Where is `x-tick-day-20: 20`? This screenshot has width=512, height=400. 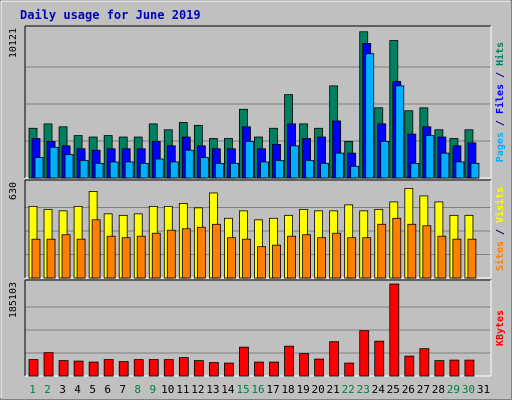
x-tick-day-20: 20 is located at coordinates (318, 389).